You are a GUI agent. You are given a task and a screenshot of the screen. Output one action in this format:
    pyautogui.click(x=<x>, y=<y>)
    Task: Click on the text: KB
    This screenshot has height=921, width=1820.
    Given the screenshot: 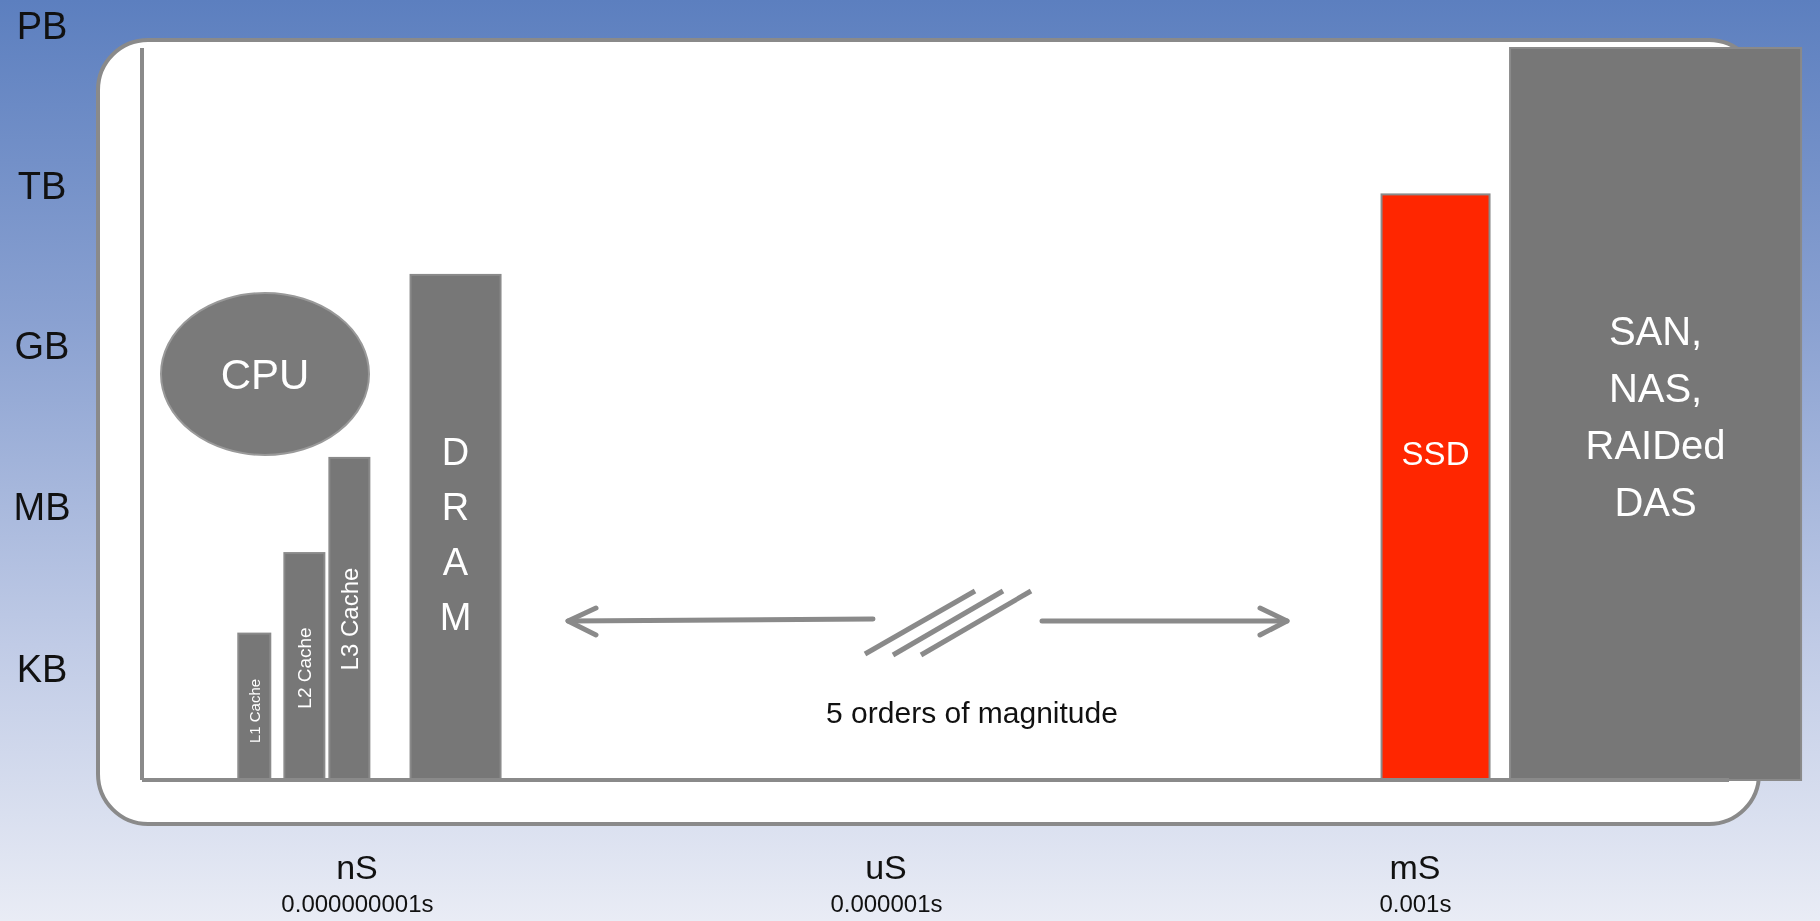 What is the action you would take?
    pyautogui.click(x=42, y=669)
    